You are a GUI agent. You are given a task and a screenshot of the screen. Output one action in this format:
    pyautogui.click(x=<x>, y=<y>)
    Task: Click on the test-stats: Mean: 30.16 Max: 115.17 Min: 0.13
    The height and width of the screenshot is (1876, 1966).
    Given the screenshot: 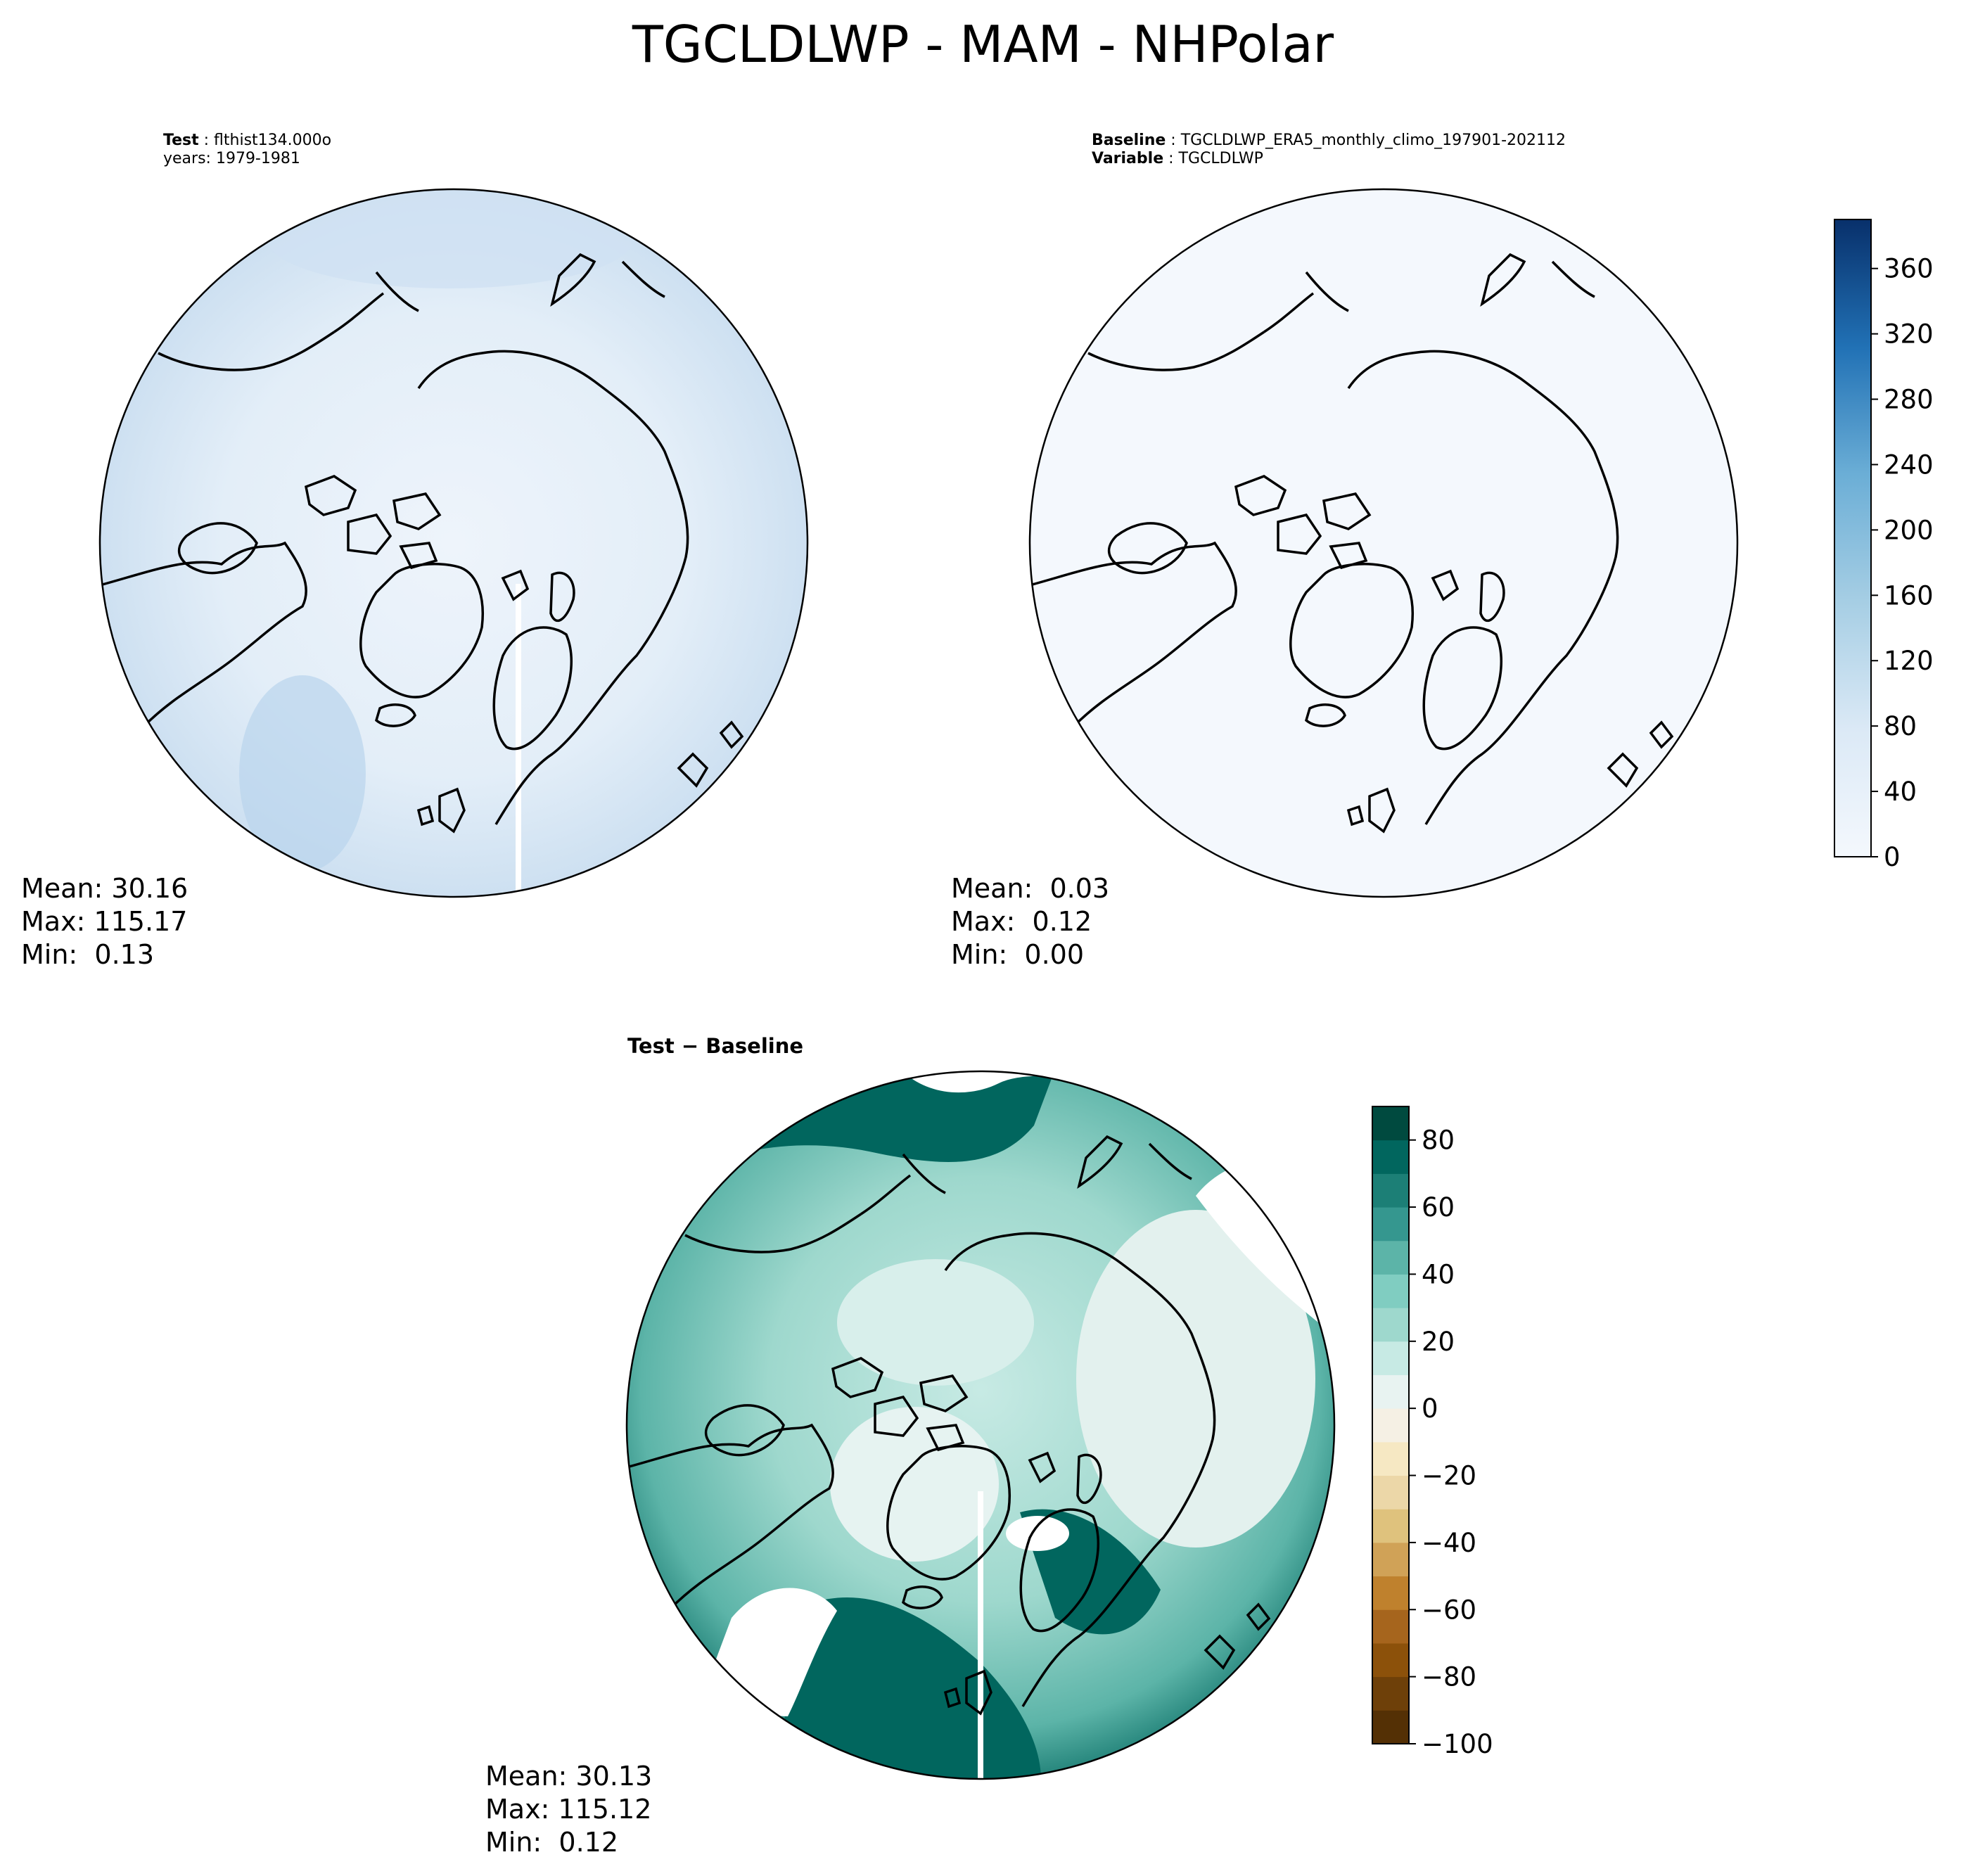 What is the action you would take?
    pyautogui.click(x=104, y=921)
    